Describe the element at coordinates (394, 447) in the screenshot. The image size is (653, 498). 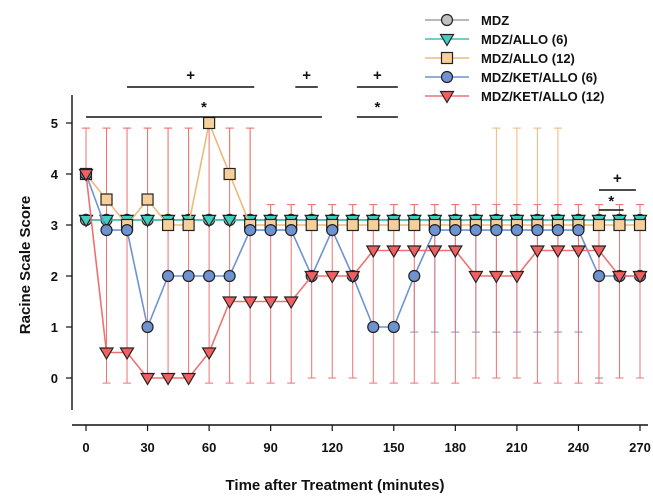
I see `x-tick-label: 150` at that location.